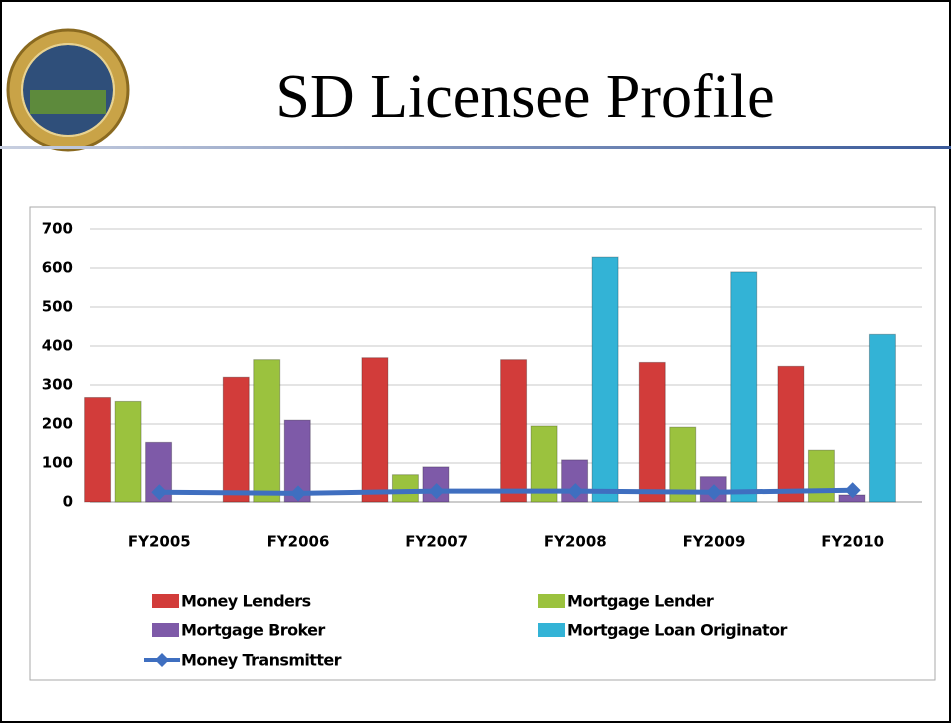 The width and height of the screenshot is (951, 723). Describe the element at coordinates (714, 542) in the screenshot. I see `x-tick-label: FY2009` at that location.